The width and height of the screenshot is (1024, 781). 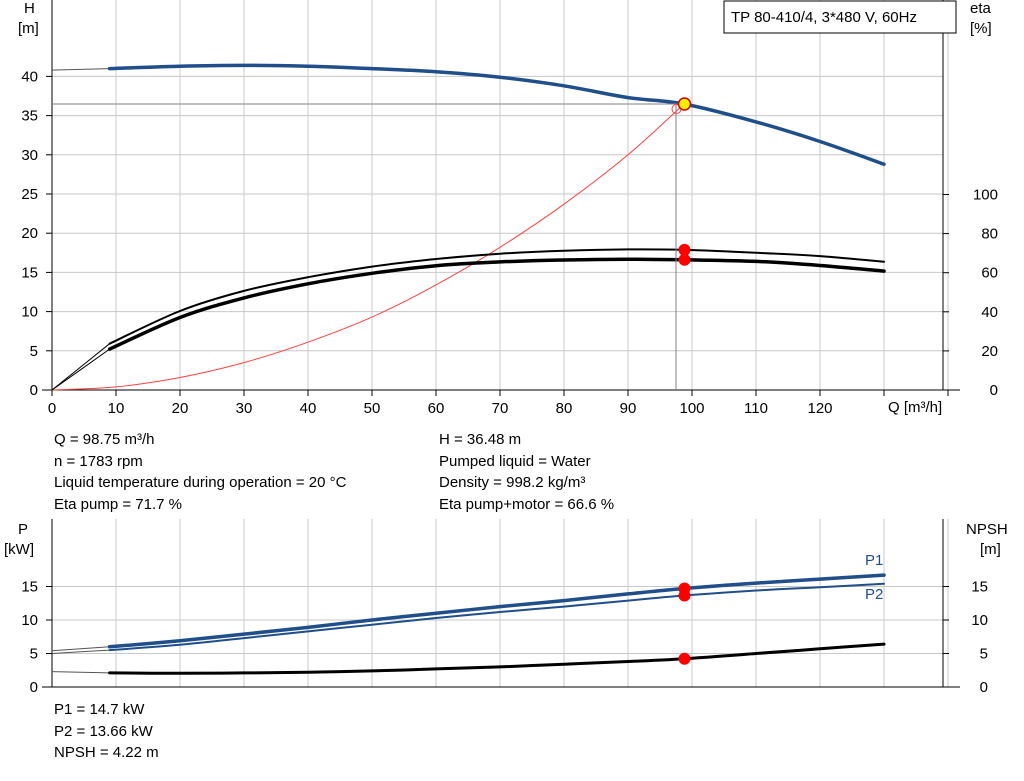 What do you see at coordinates (874, 594) in the screenshot?
I see `p2-series-label: P2` at bounding box center [874, 594].